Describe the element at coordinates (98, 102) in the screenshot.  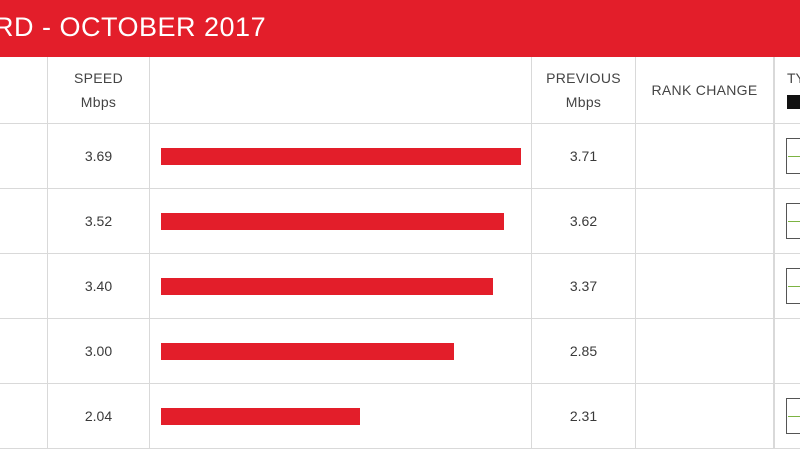
I see `speed-column-unit: Mbps` at that location.